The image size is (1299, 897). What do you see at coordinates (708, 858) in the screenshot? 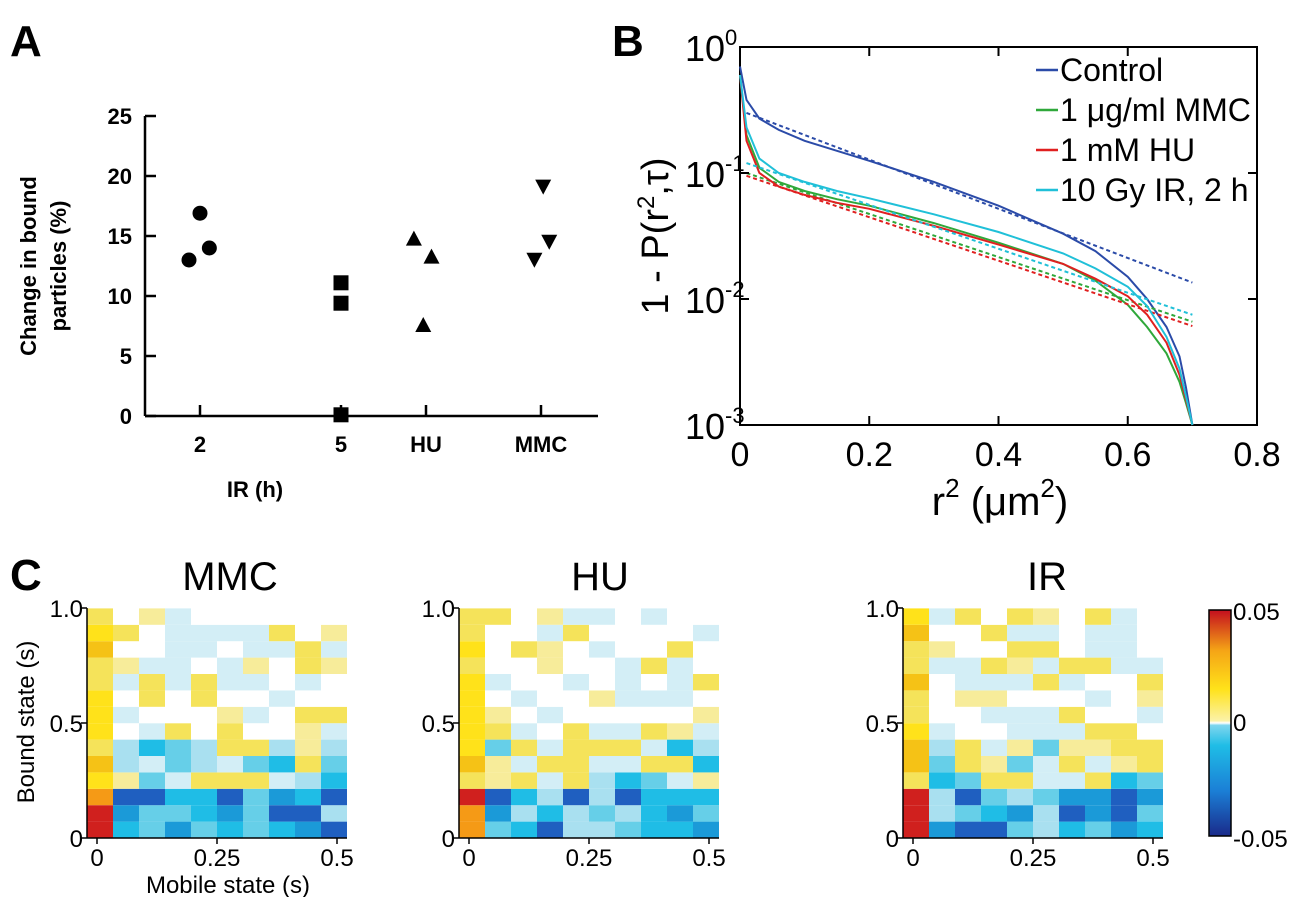
I see `c-xtick-label: 0.5` at bounding box center [708, 858].